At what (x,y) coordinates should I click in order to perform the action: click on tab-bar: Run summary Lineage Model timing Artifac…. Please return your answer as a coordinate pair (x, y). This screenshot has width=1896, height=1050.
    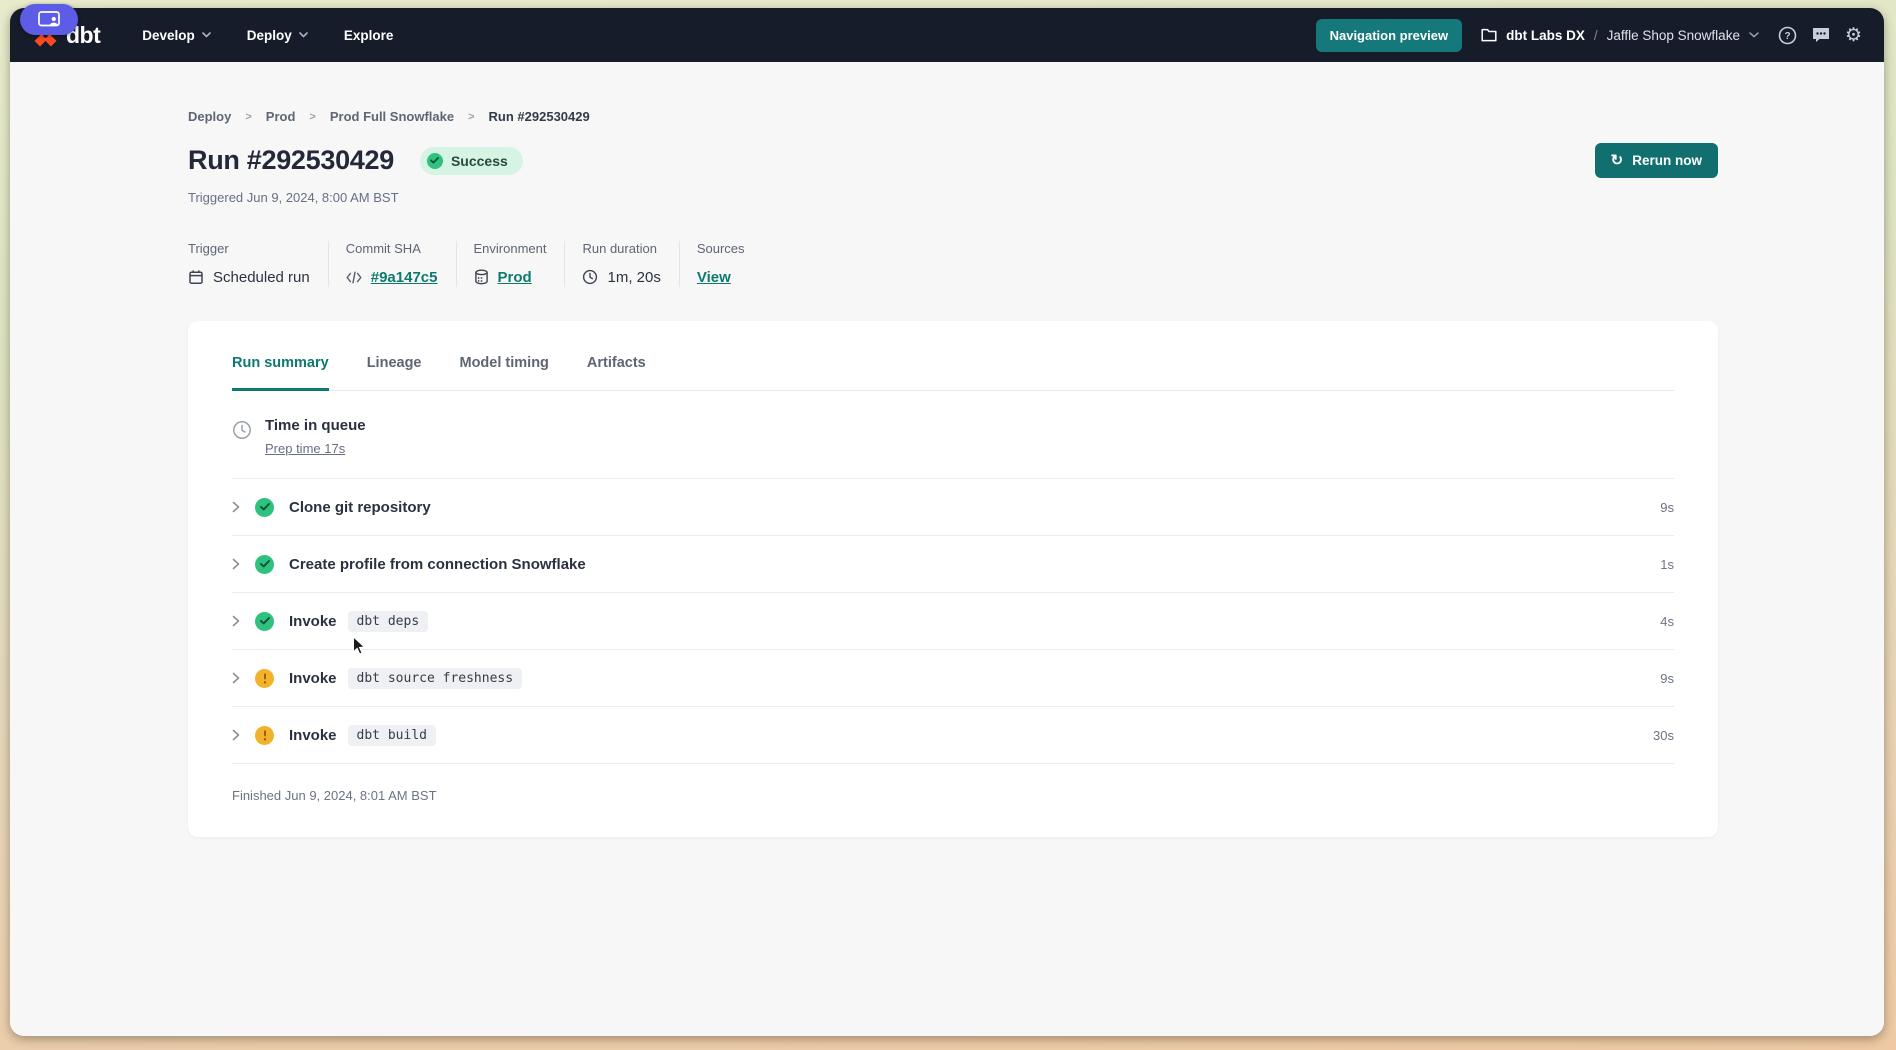
    Looking at the image, I should click on (953, 356).